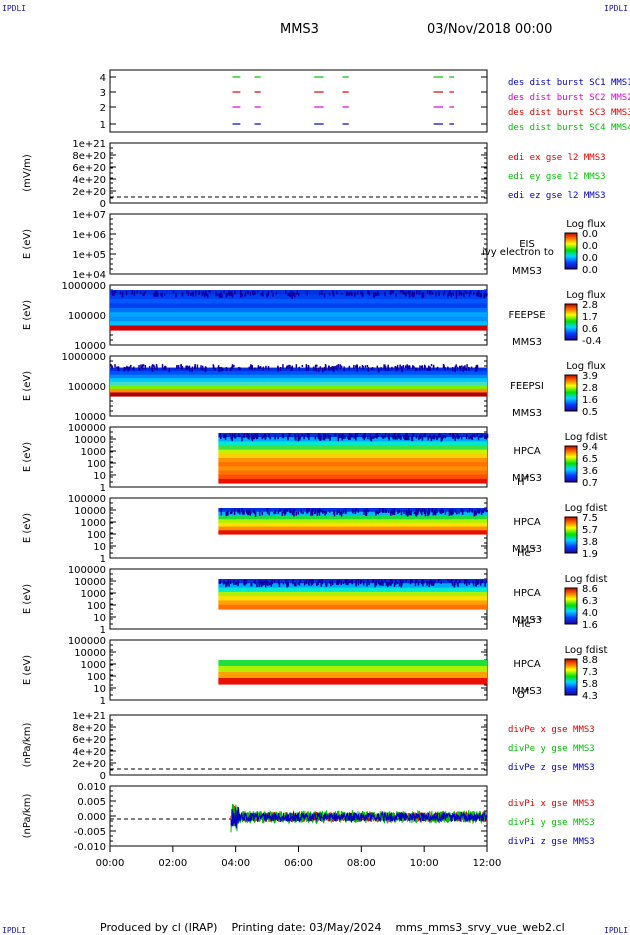 The height and width of the screenshot is (935, 630). What do you see at coordinates (571, 393) in the screenshot?
I see `colorbar-feeps_i` at bounding box center [571, 393].